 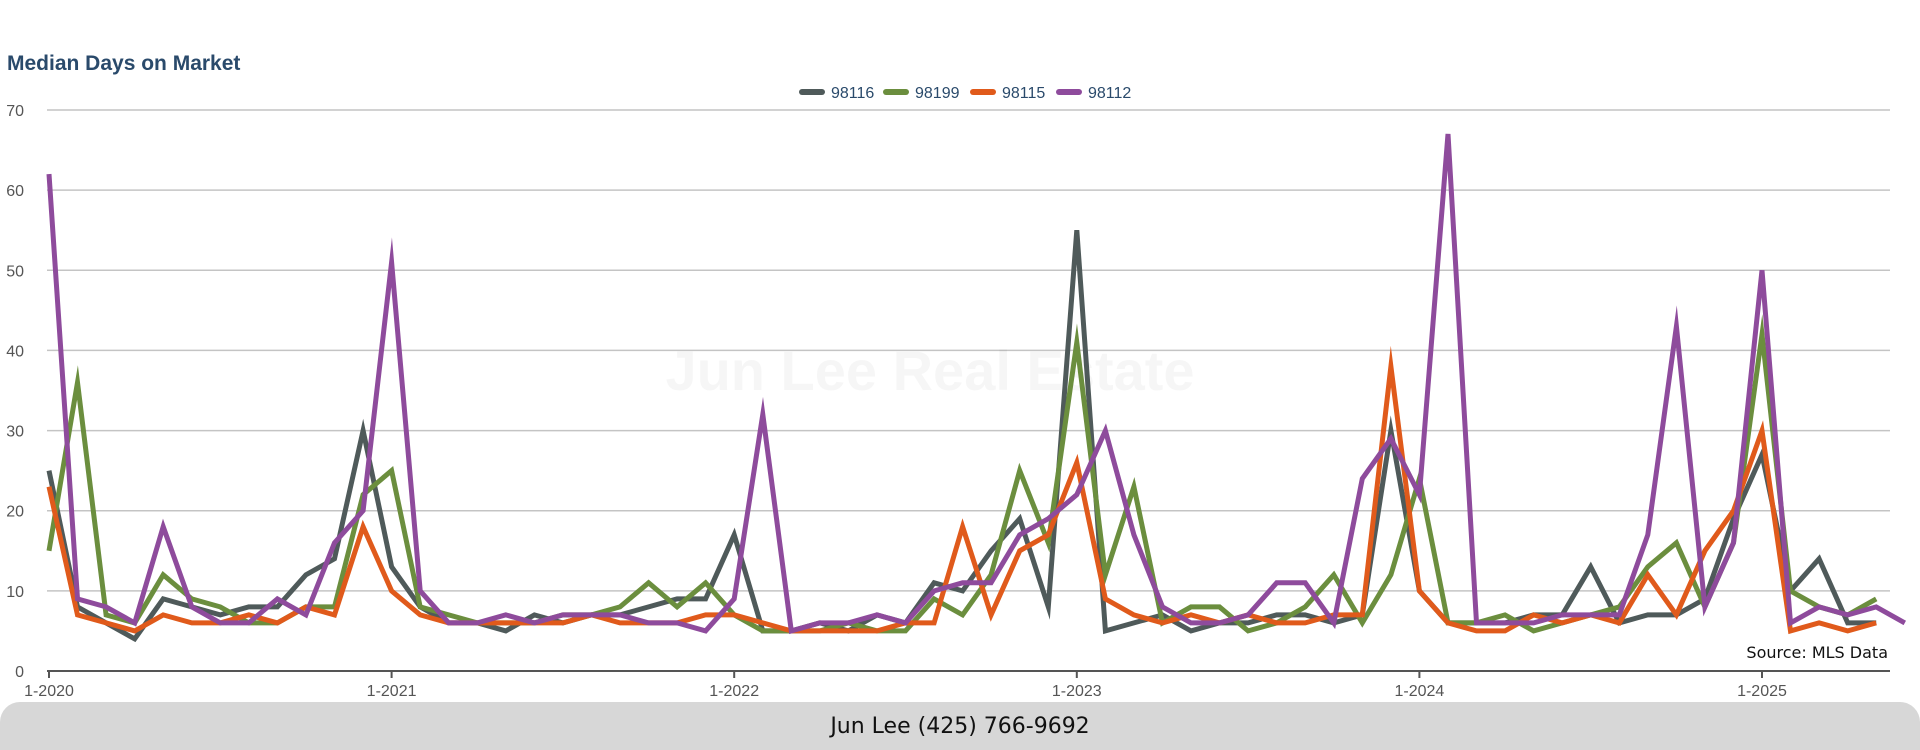 What do you see at coordinates (49, 691) in the screenshot?
I see `x-tick-label-1-2020: 1-2020` at bounding box center [49, 691].